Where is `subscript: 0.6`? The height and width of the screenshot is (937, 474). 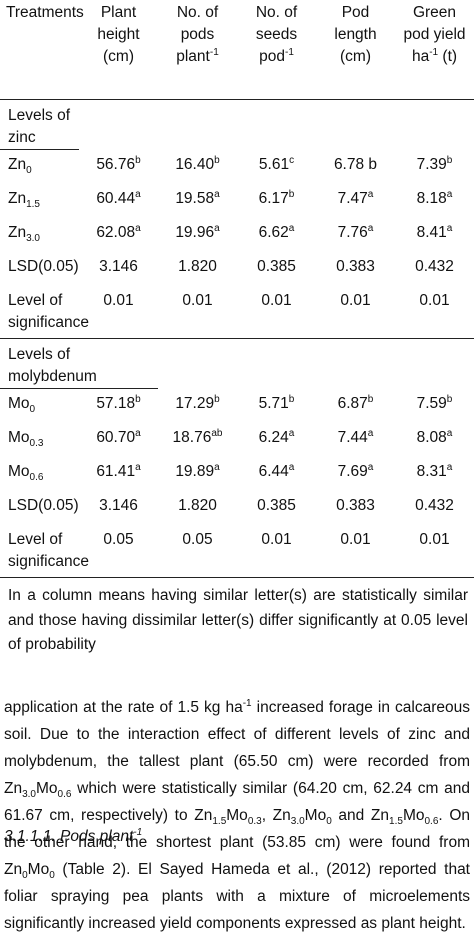 subscript: 0.6 is located at coordinates (36, 478).